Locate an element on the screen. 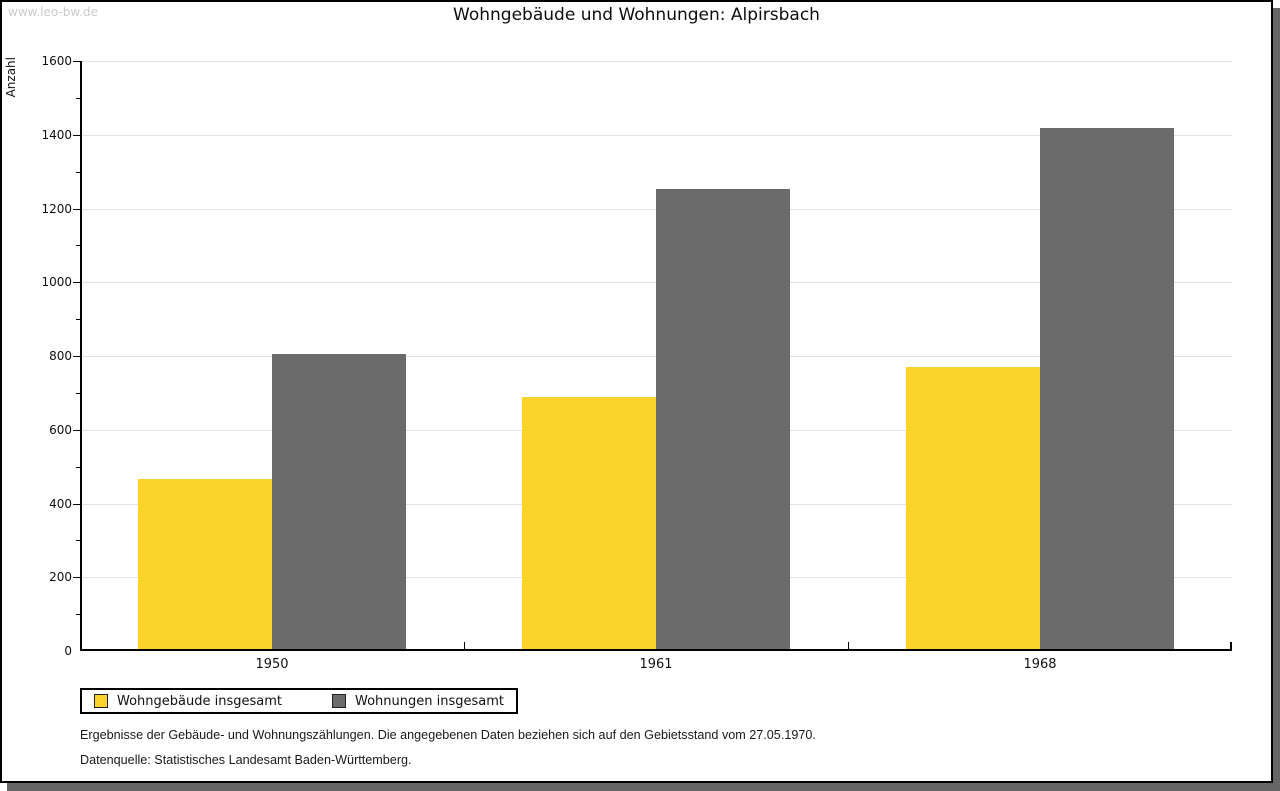  y-tick-label: 1000 is located at coordinates (56, 282).